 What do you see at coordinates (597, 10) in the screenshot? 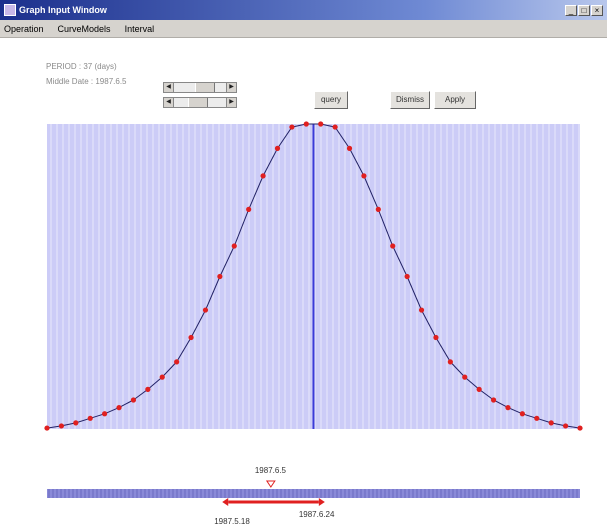
I see `close-icon: ×` at bounding box center [597, 10].